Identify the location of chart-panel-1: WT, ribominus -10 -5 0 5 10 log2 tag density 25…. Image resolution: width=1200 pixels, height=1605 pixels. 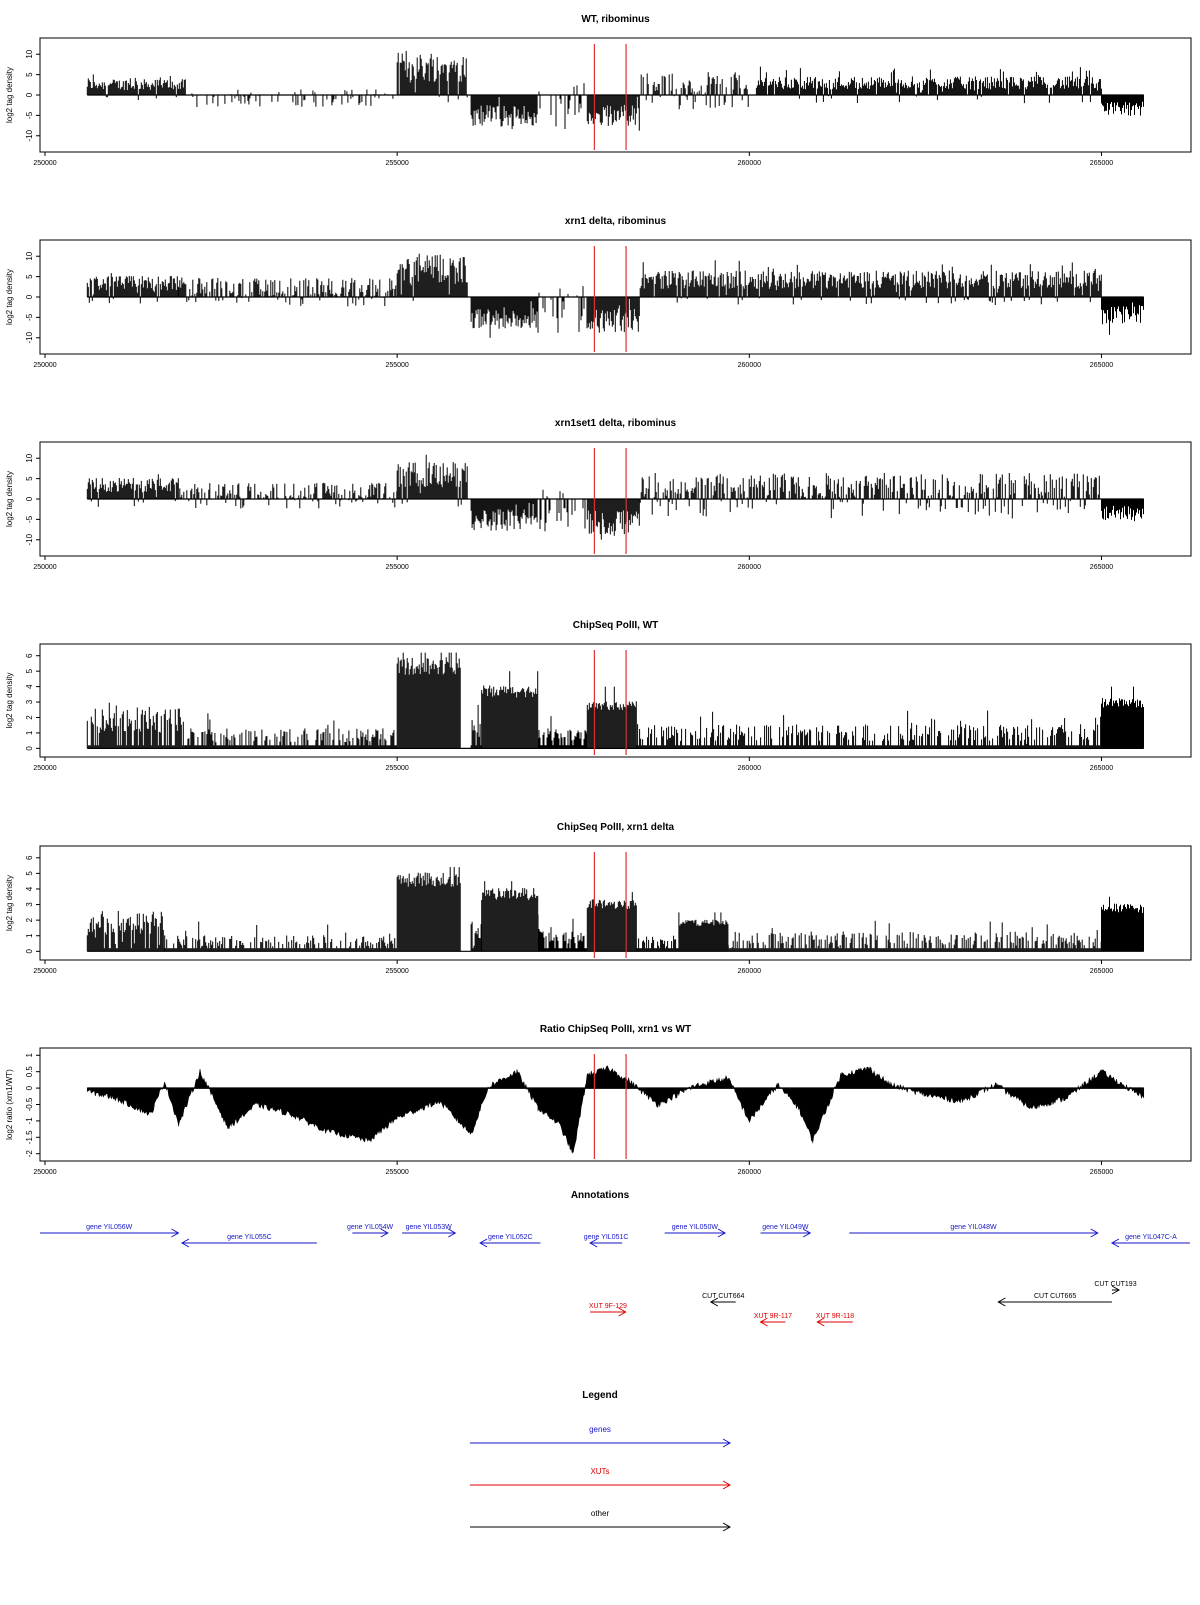
(598, 90).